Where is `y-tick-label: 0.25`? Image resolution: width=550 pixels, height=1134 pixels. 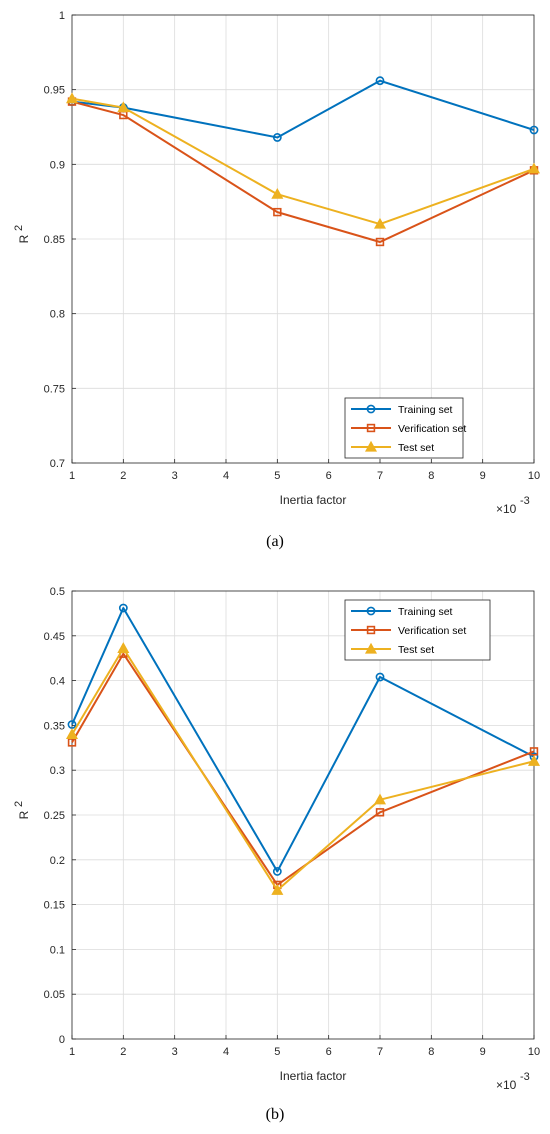 y-tick-label: 0.25 is located at coordinates (54, 816).